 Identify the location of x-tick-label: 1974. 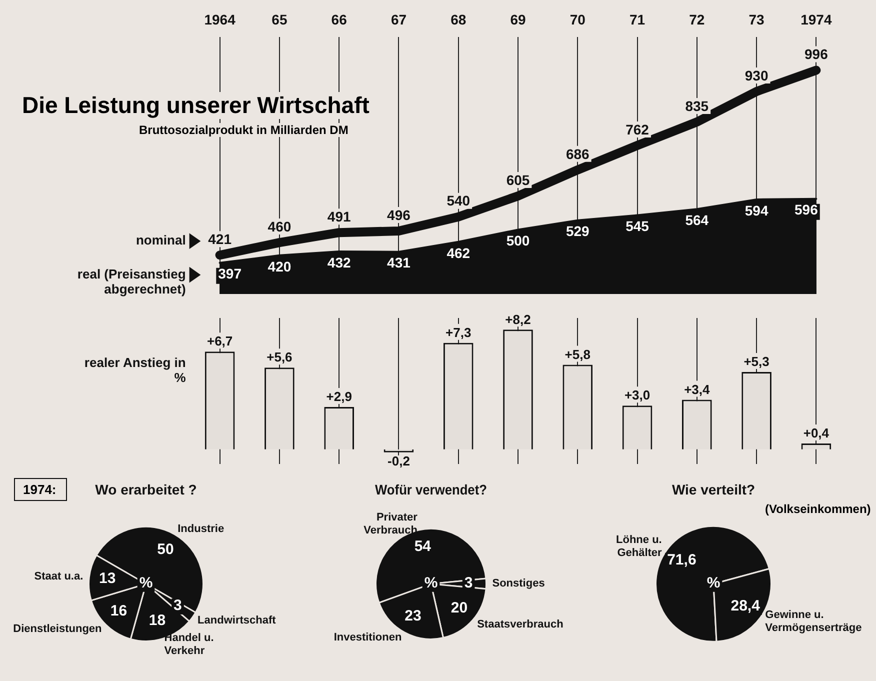
(816, 19).